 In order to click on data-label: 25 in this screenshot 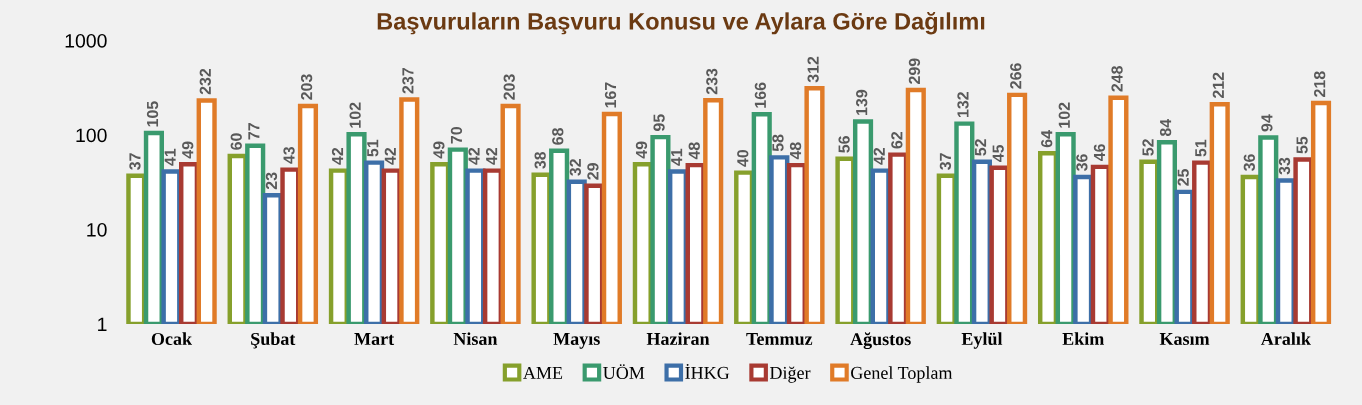, I will do `click(1183, 177)`.